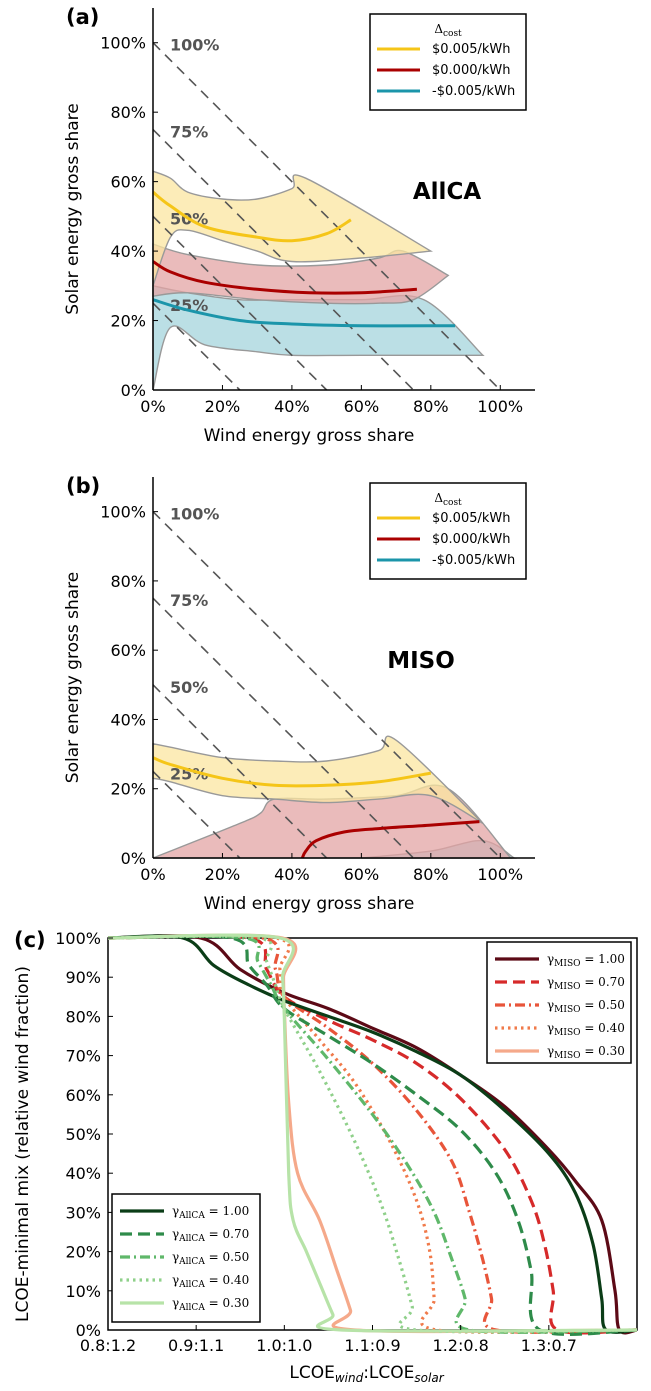  Describe the element at coordinates (447, 192) in the screenshot. I see `region-label: AllCA` at that location.